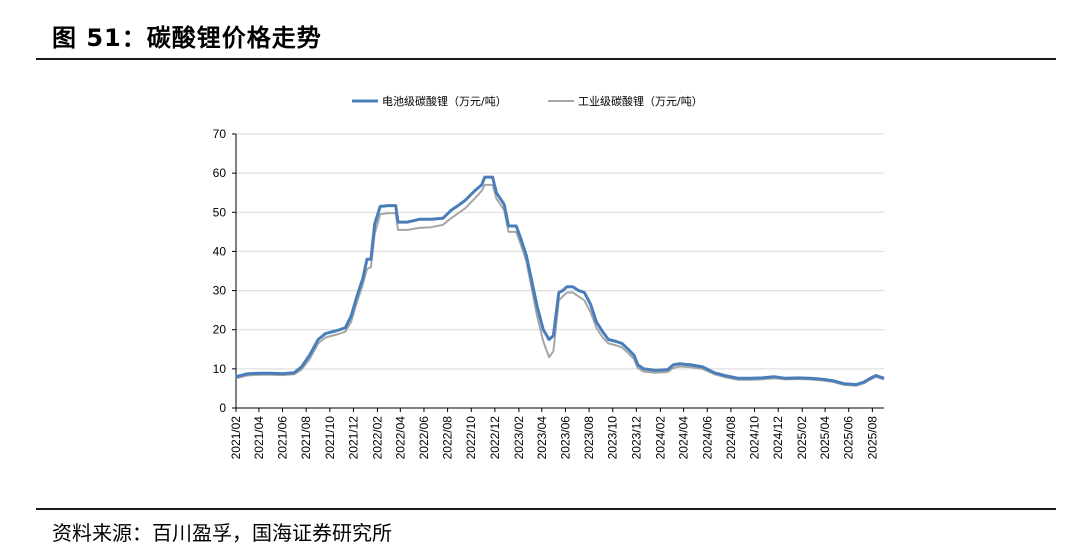  Describe the element at coordinates (330, 438) in the screenshot. I see `x-tick-label: 2021/10` at that location.